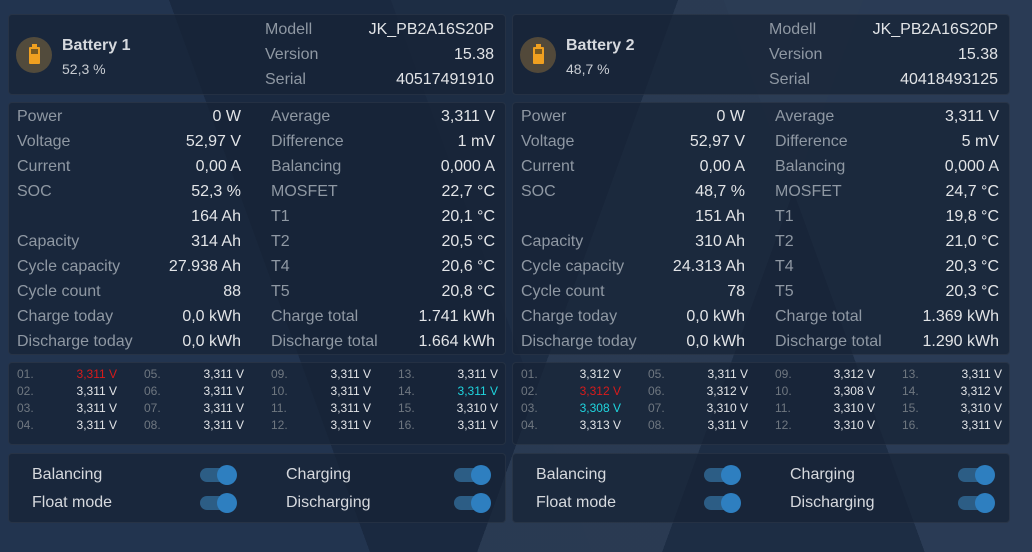 The width and height of the screenshot is (1032, 552). Describe the element at coordinates (292, 54) in the screenshot. I see `info-label: Version` at that location.